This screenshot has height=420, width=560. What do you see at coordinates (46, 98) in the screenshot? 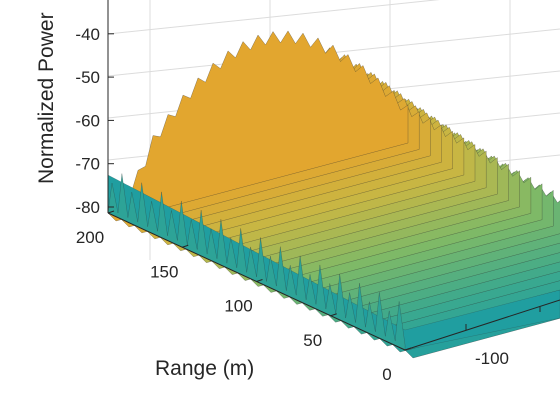
I see `z-axis-label: Normalized Power` at bounding box center [46, 98].